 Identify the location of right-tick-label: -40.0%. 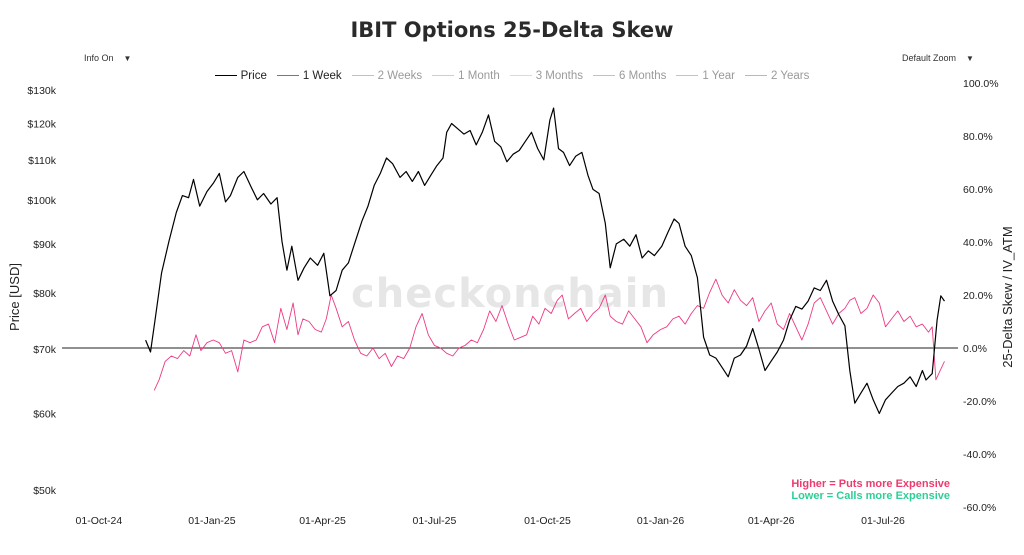
(979, 455).